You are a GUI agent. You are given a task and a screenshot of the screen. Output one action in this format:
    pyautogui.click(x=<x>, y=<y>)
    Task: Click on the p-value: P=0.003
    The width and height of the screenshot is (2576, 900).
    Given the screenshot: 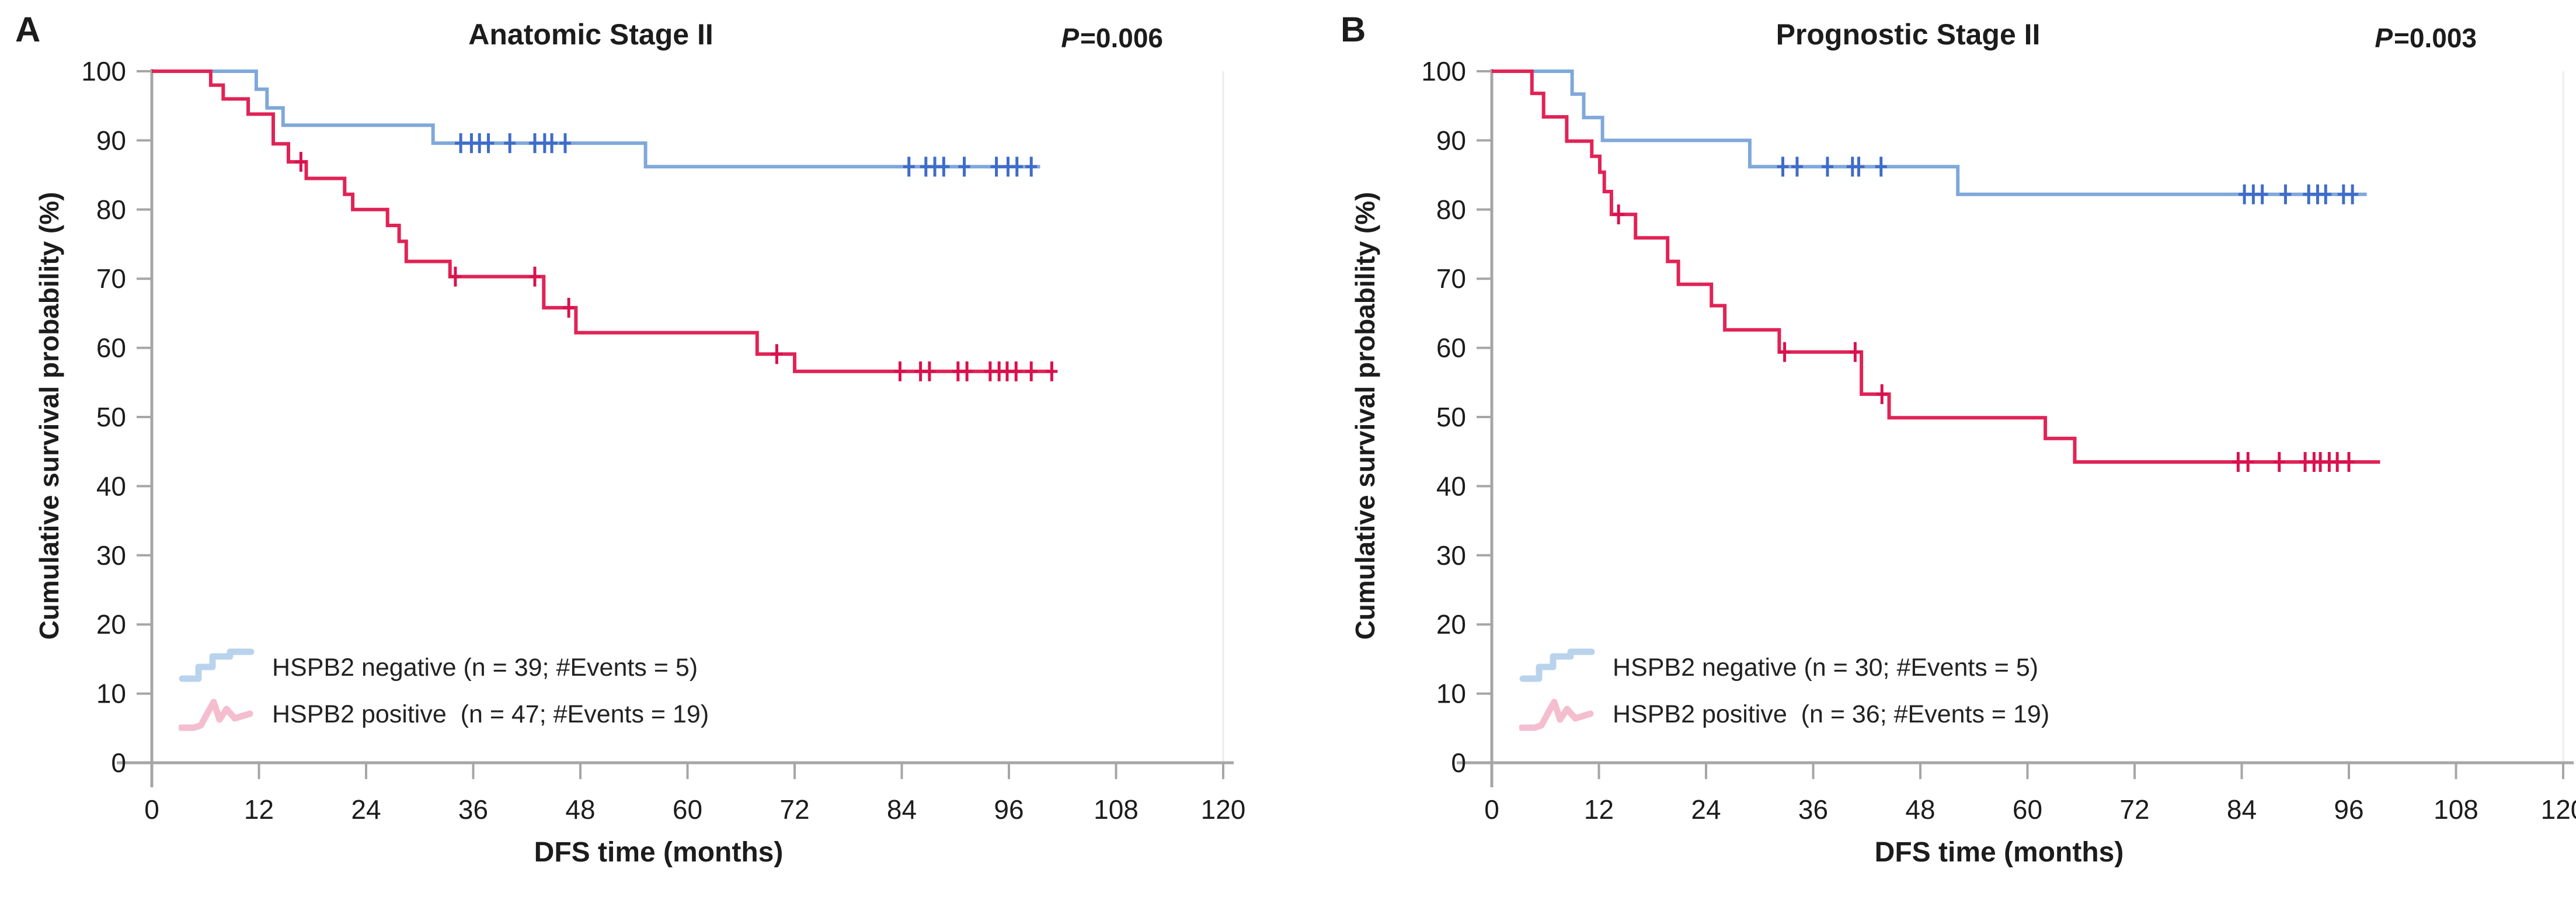 What is the action you would take?
    pyautogui.click(x=2426, y=38)
    